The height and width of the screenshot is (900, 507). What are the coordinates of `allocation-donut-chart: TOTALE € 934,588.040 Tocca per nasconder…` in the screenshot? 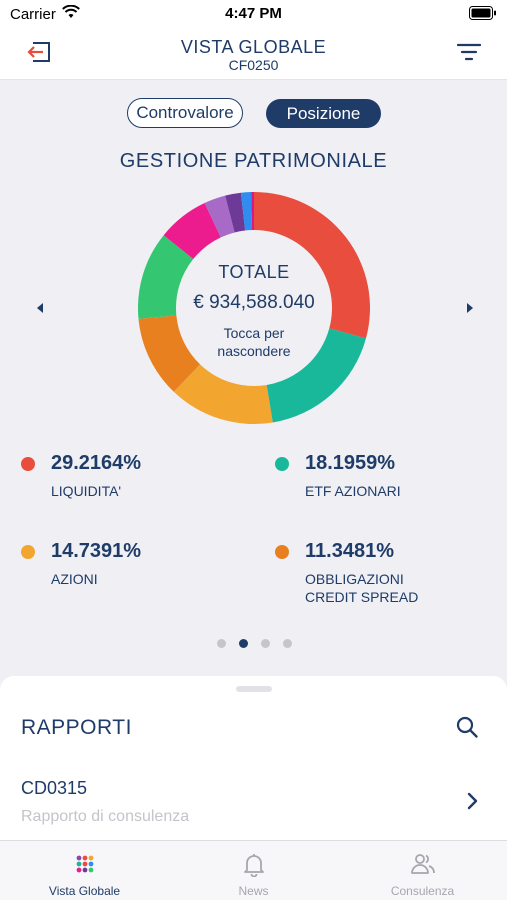 It's located at (254, 308).